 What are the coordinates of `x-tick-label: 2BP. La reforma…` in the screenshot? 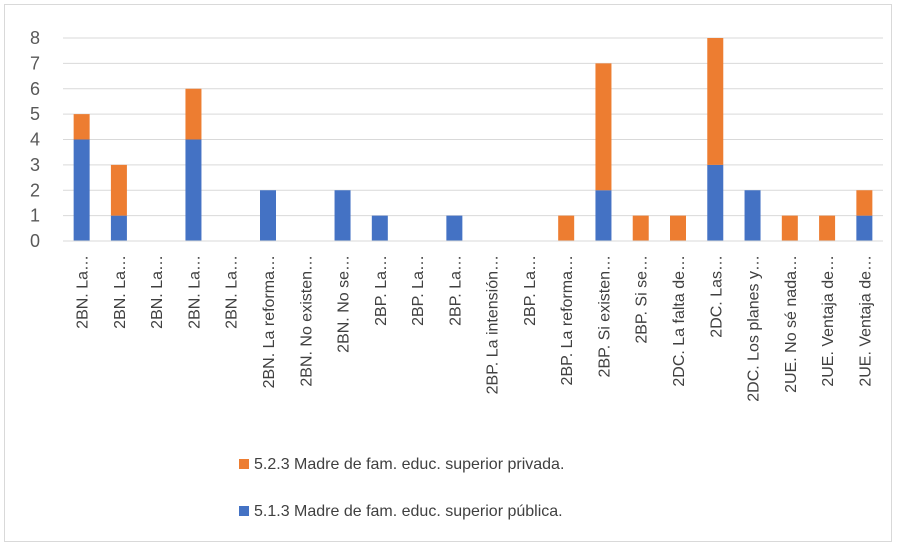 It's located at (567, 320).